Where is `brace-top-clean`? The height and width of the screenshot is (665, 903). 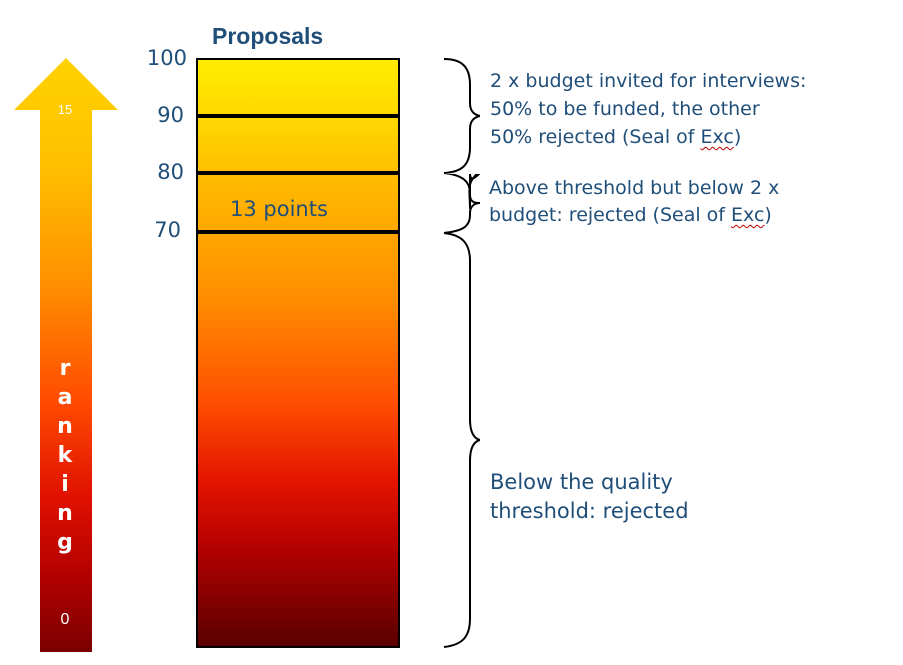
brace-top-clean is located at coordinates (460, 114).